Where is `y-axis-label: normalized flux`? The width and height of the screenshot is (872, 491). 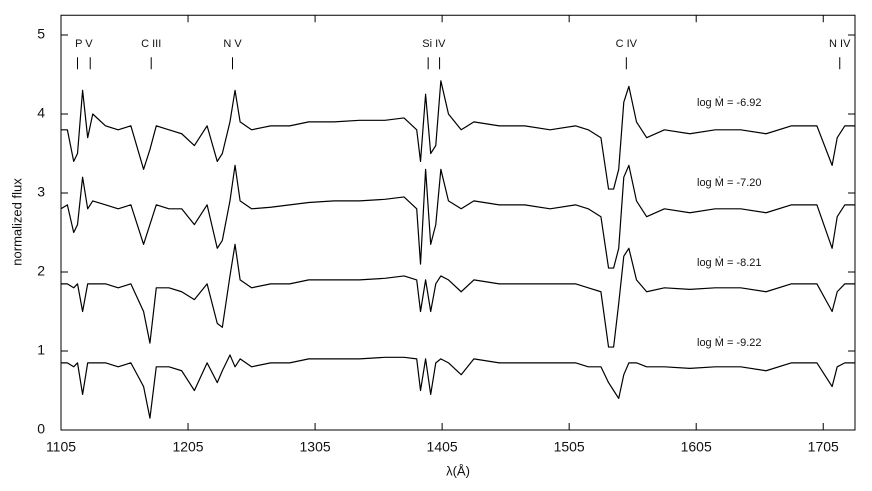
y-axis-label: normalized flux is located at coordinates (16, 222).